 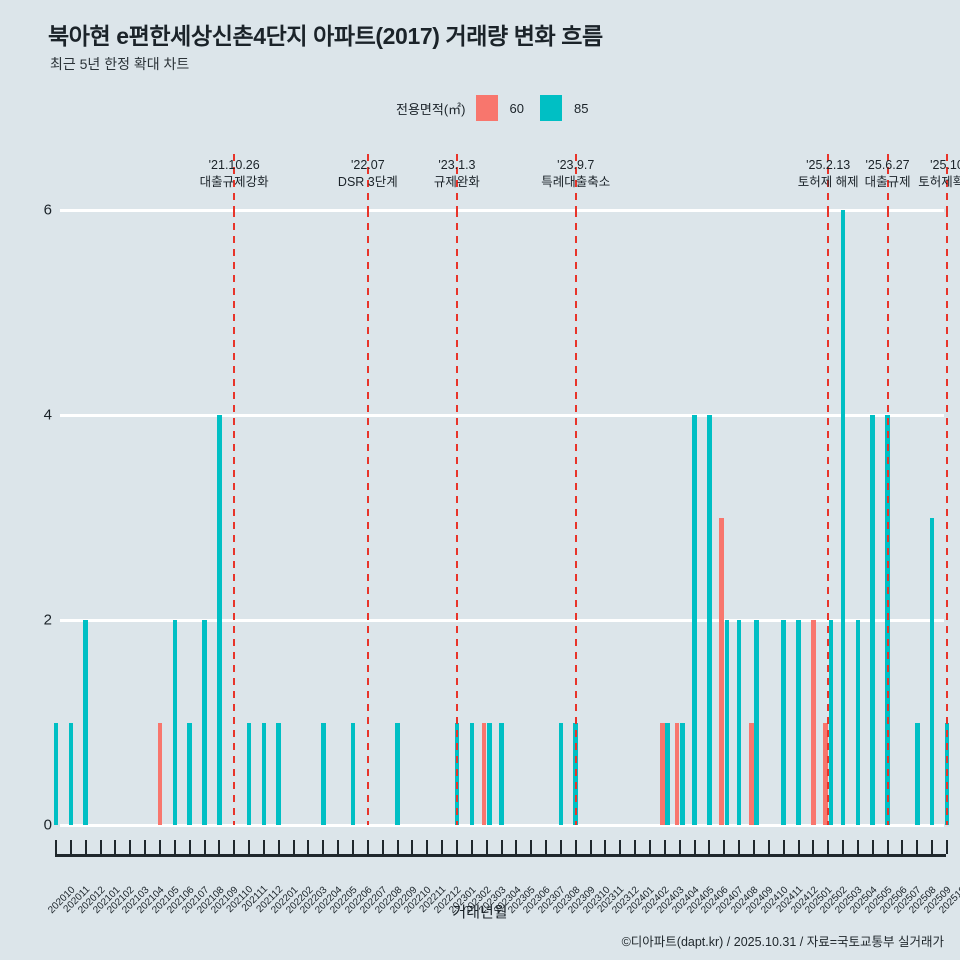 I want to click on event-date: '23.9.7, so click(x=576, y=165).